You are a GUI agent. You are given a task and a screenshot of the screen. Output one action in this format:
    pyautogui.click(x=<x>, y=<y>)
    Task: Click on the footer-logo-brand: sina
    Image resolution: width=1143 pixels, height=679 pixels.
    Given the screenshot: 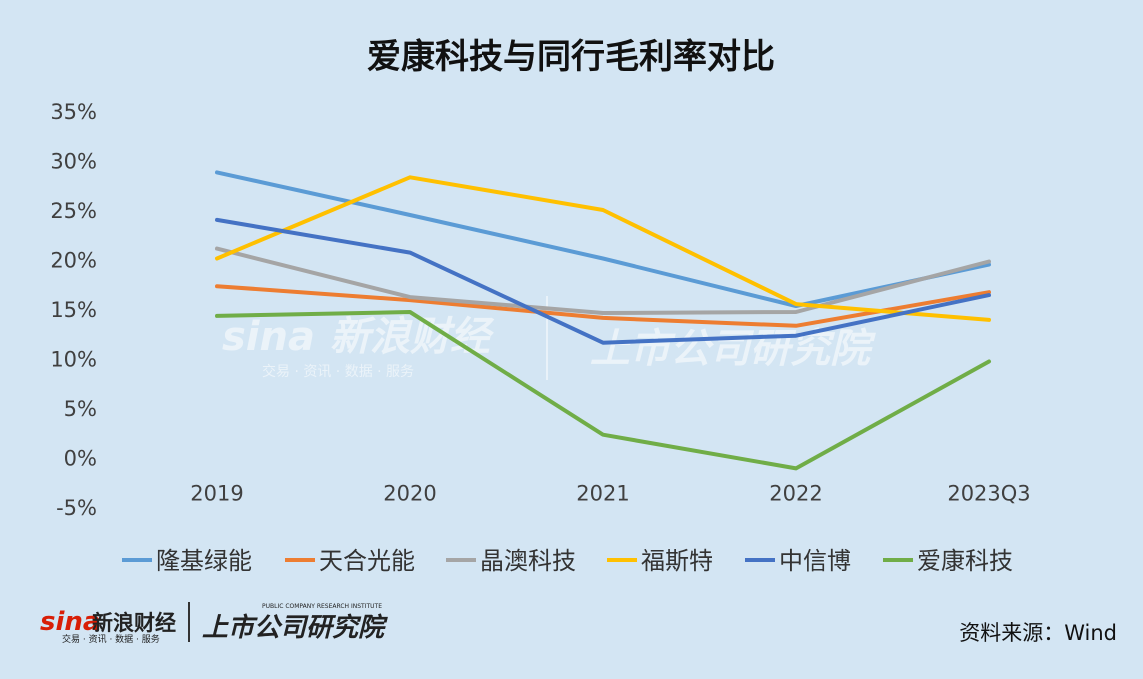 What is the action you would take?
    pyautogui.click(x=70, y=622)
    